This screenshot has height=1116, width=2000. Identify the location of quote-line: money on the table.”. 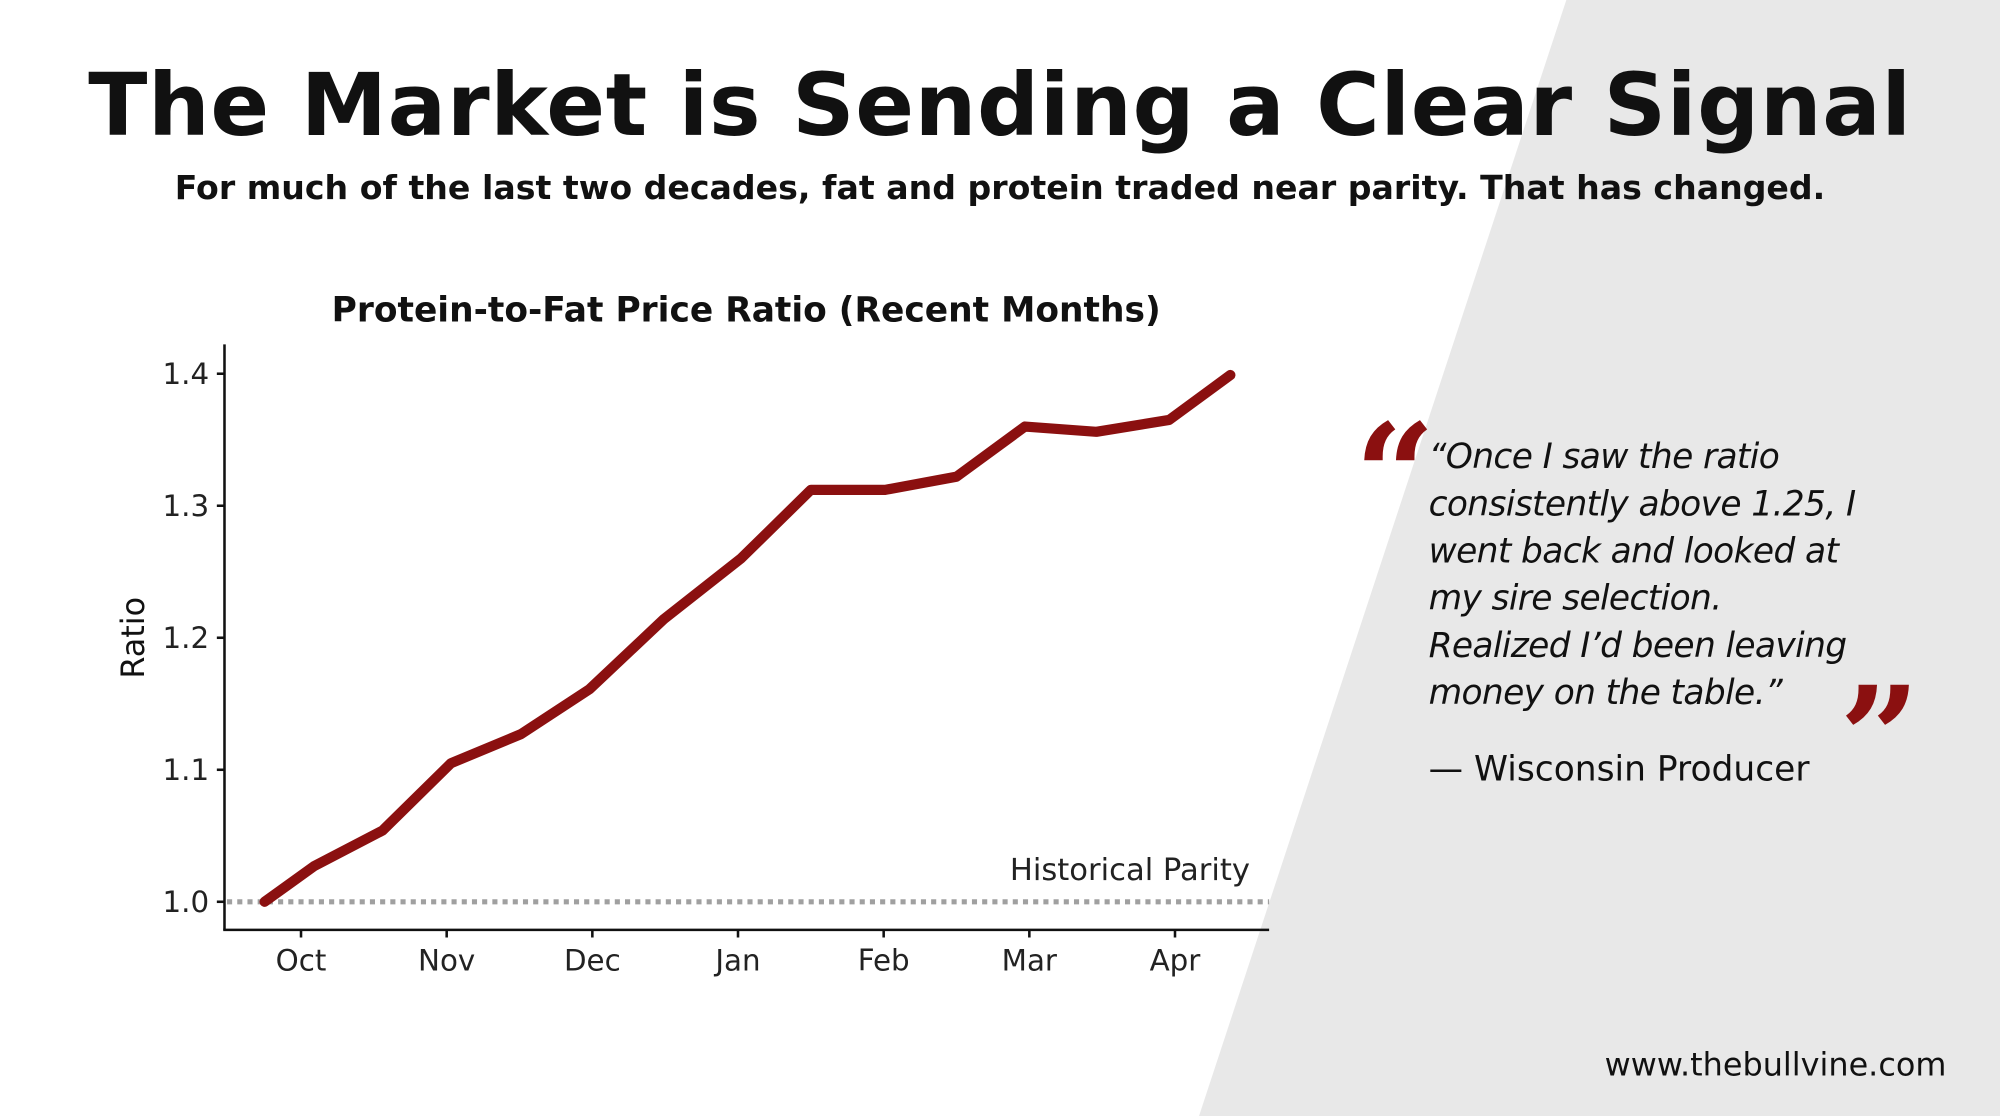
(1605, 693).